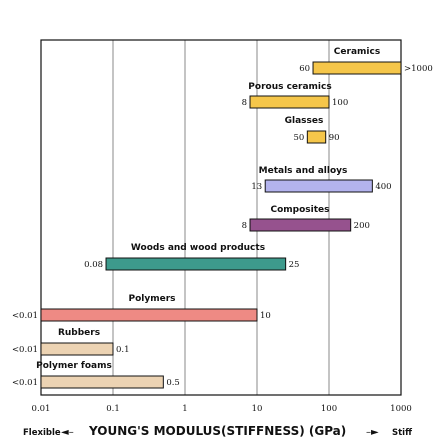 Image resolution: width=447 pixels, height=444 pixels. Describe the element at coordinates (184, 409) in the screenshot. I see `x-tick-label: 1` at that location.